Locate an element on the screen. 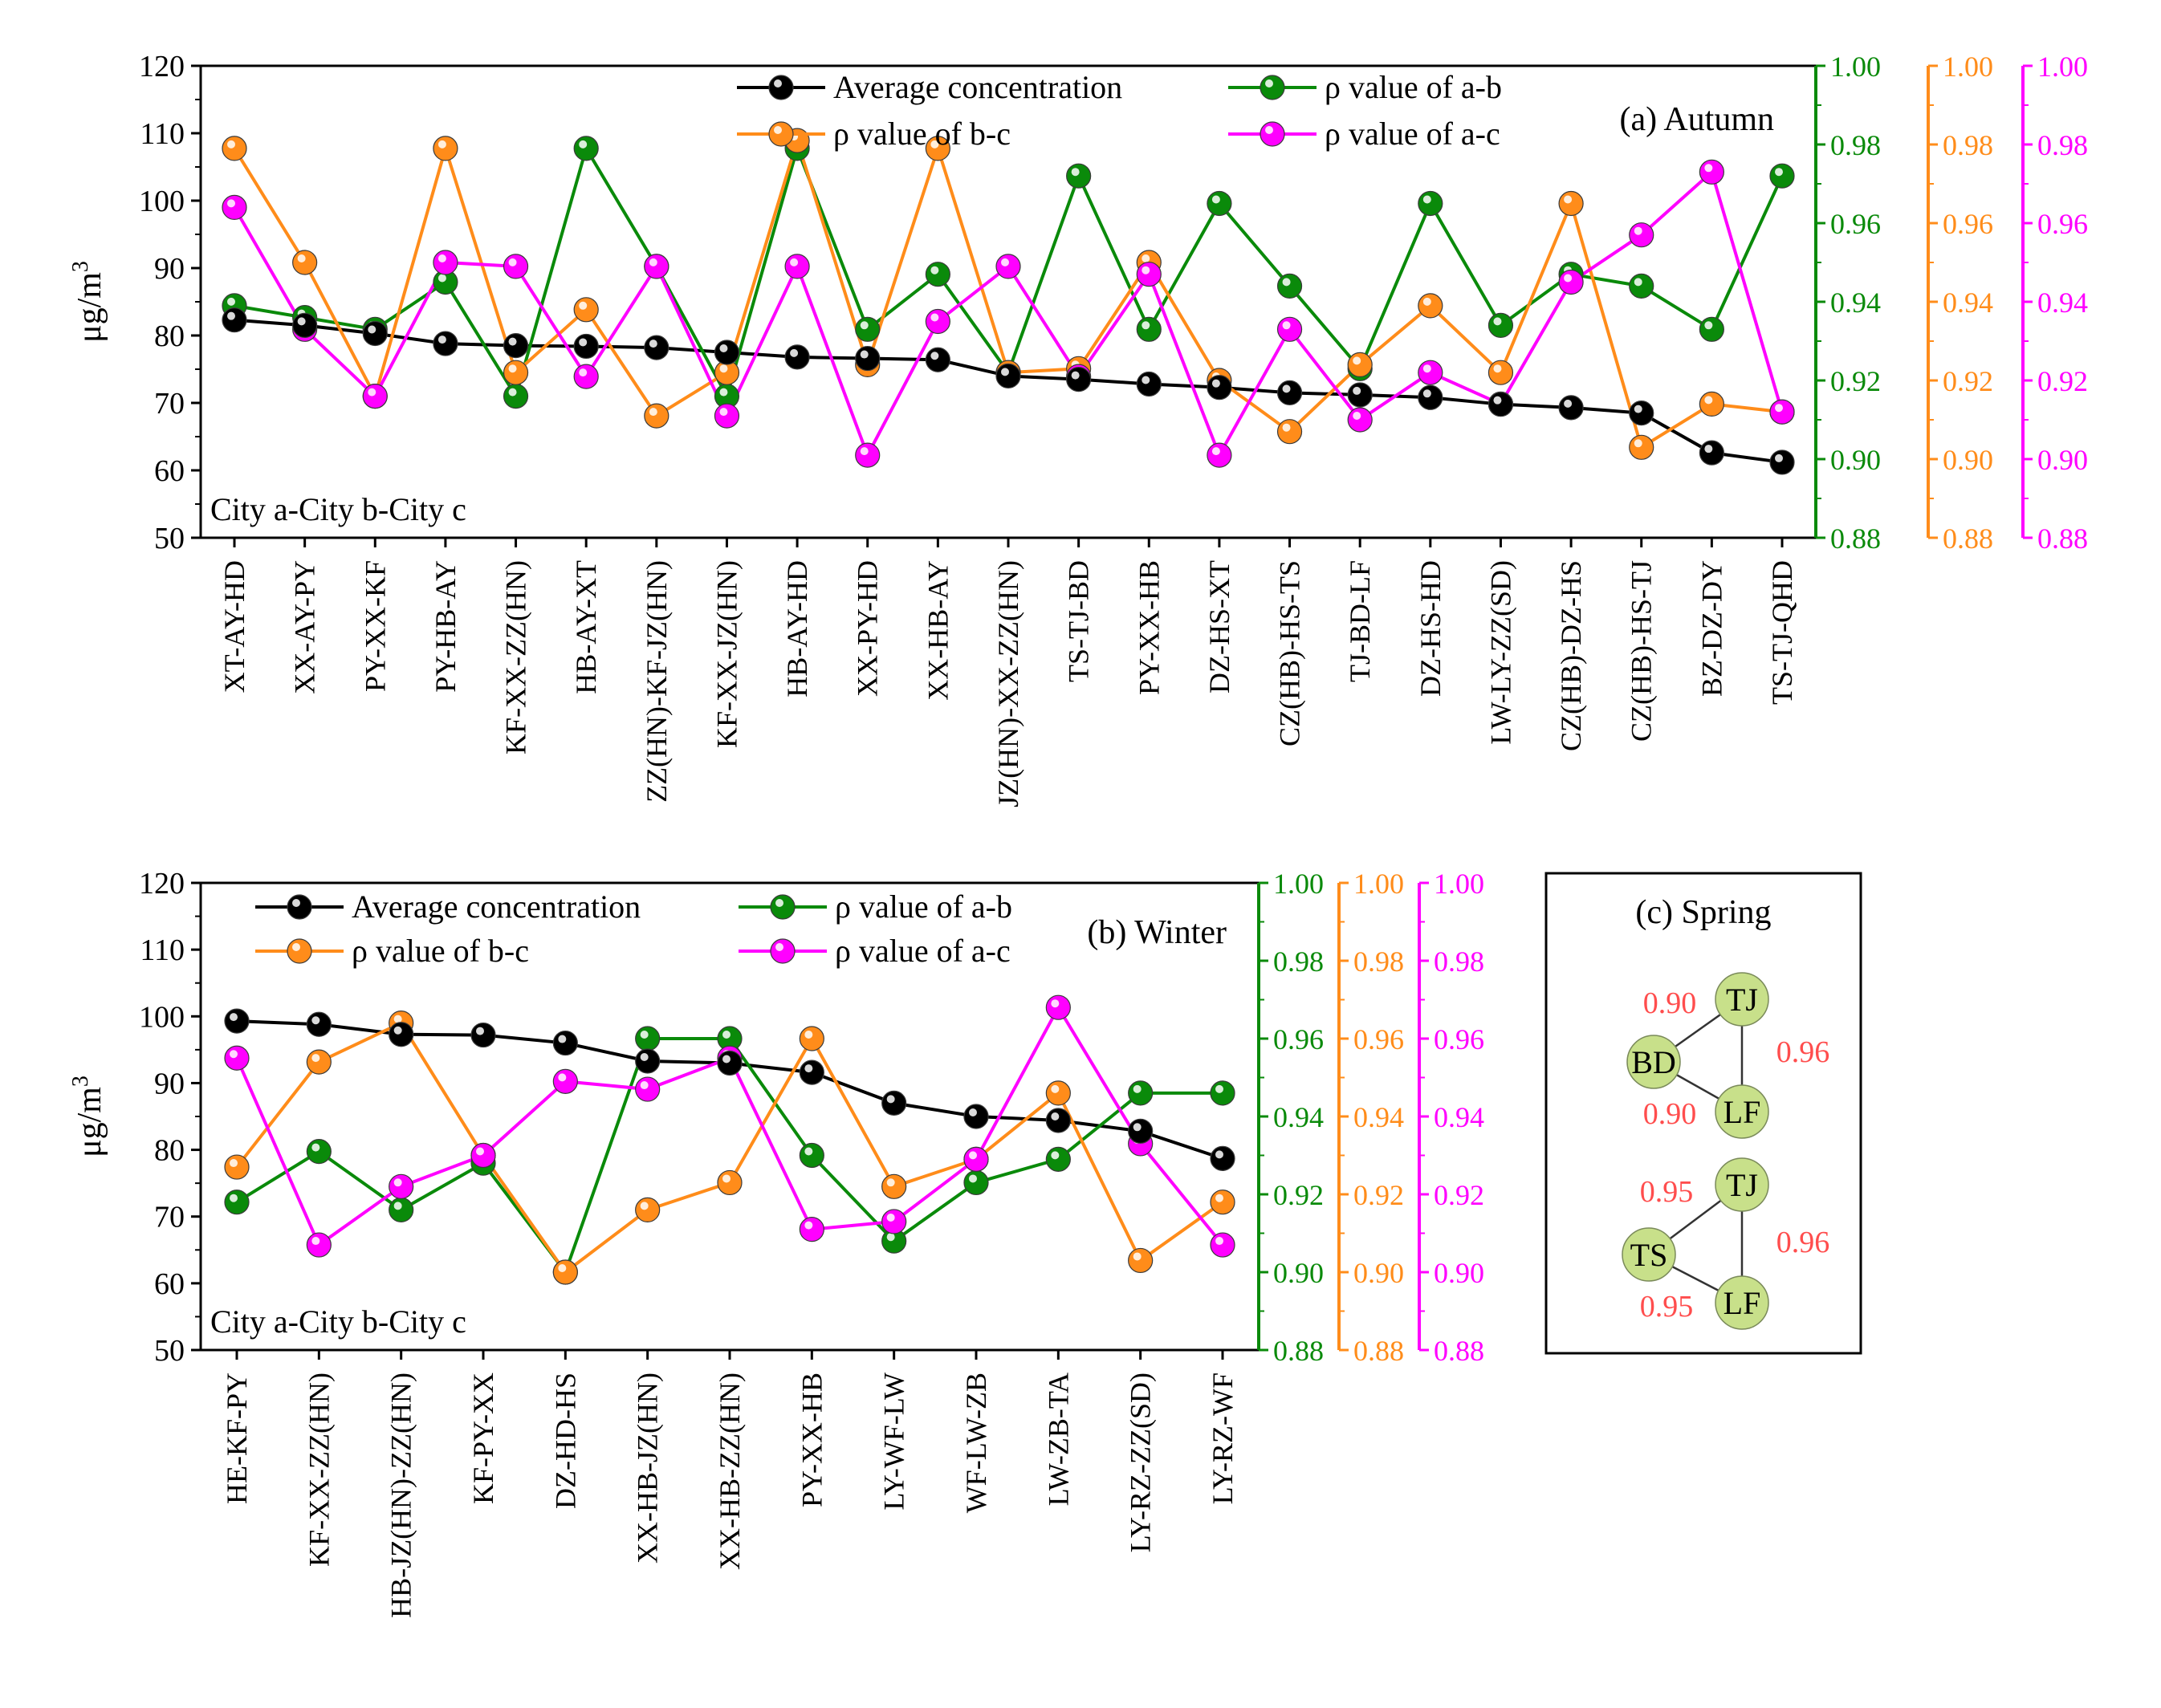 This screenshot has height=1708, width=2161. x-tick-label: HB-JZ(HN)-ZZ(HN) is located at coordinates (401, 1495).